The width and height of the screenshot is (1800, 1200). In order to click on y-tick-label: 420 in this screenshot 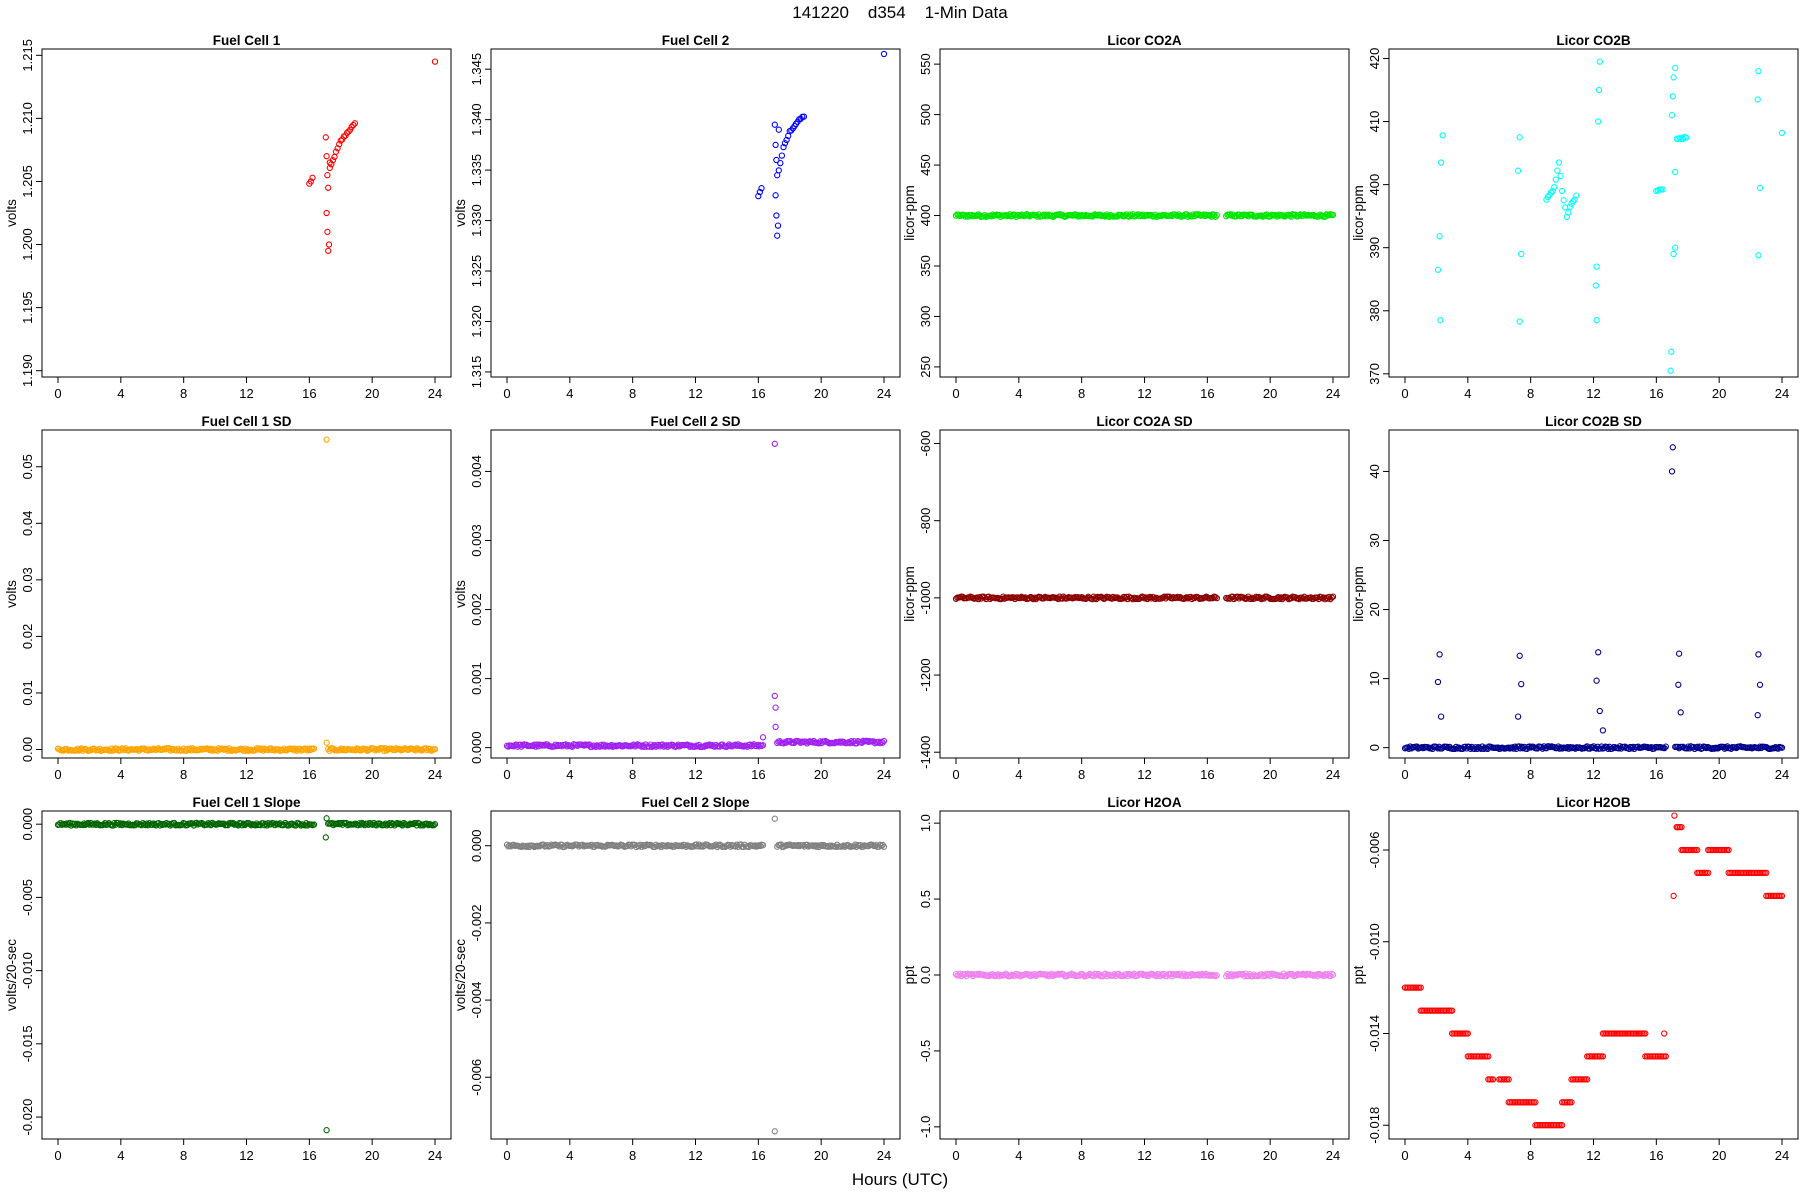, I will do `click(1374, 59)`.